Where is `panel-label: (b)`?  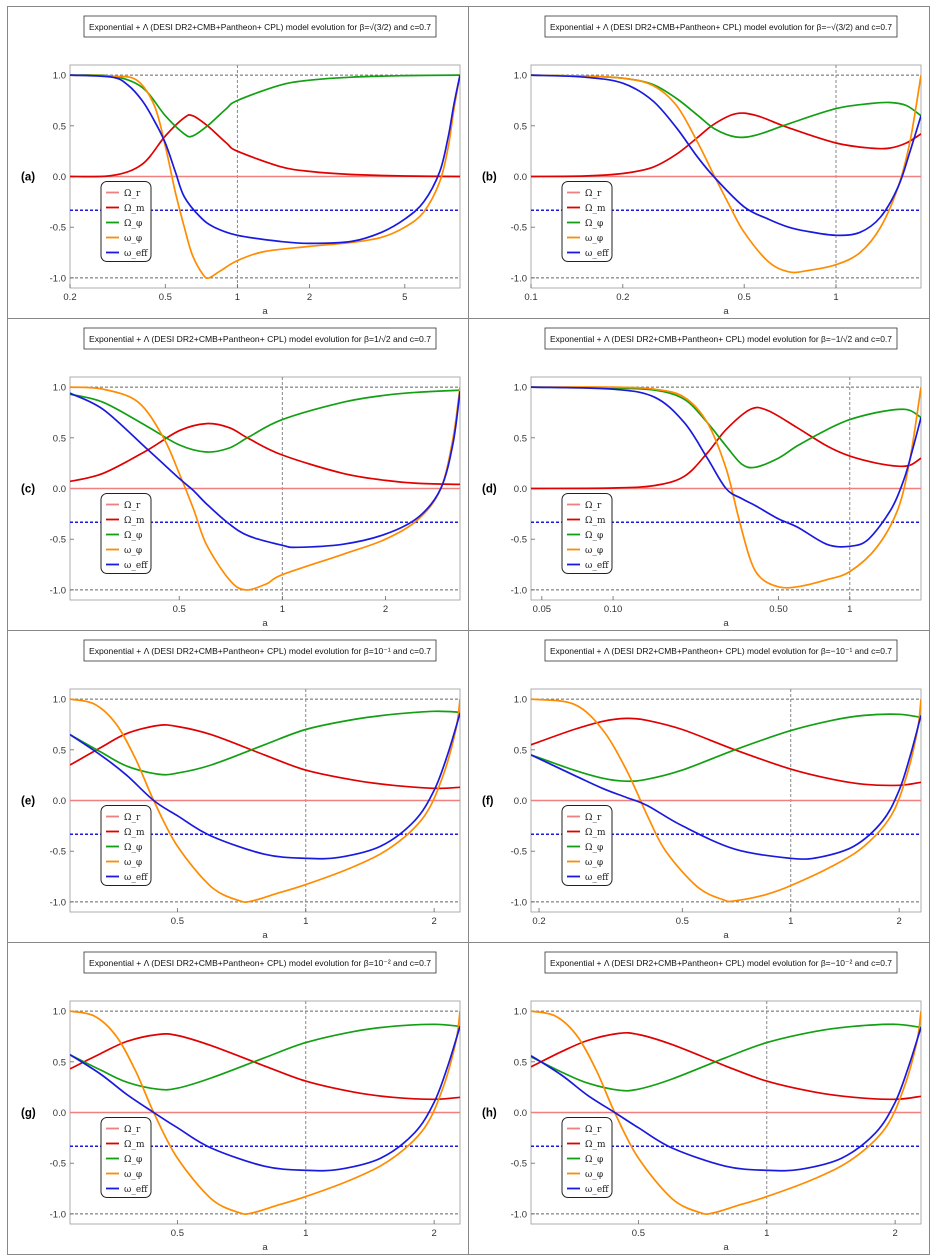
panel-label: (b) is located at coordinates (489, 178).